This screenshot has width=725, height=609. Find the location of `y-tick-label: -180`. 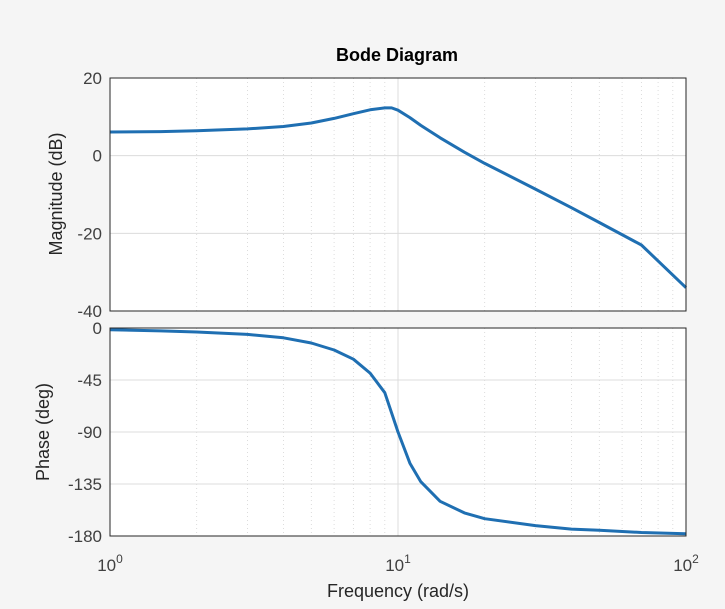

y-tick-label: -180 is located at coordinates (85, 536).